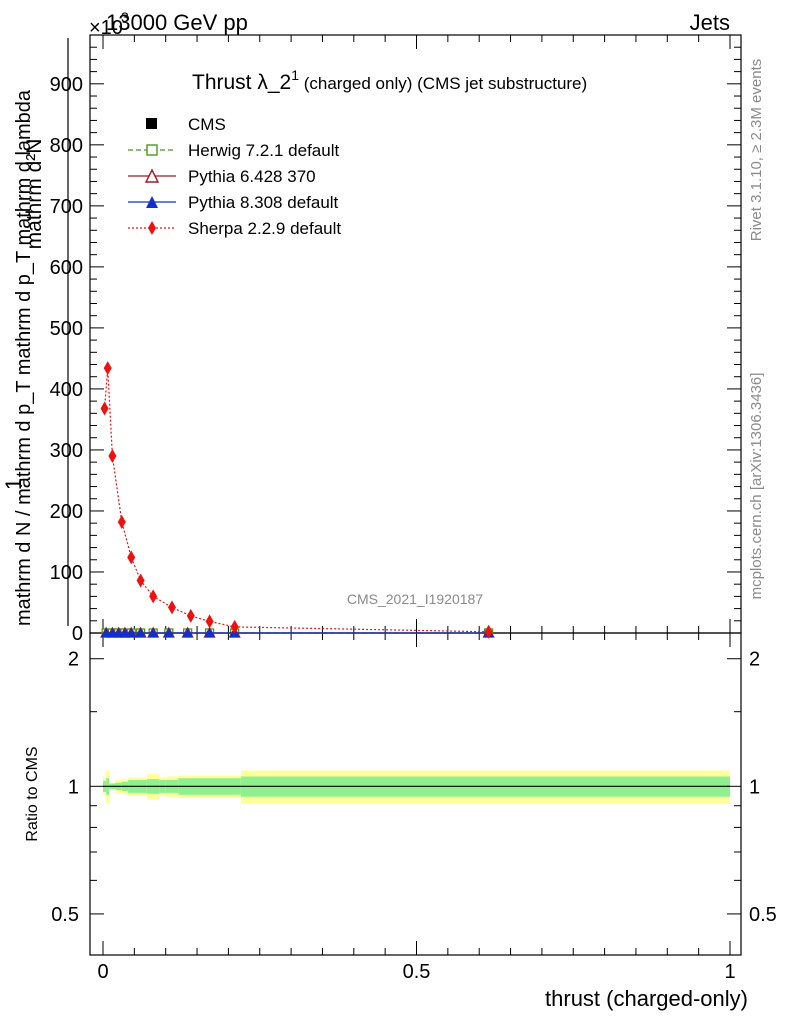  I want to click on ratio-y-tick-label: 0.5, so click(65, 915).